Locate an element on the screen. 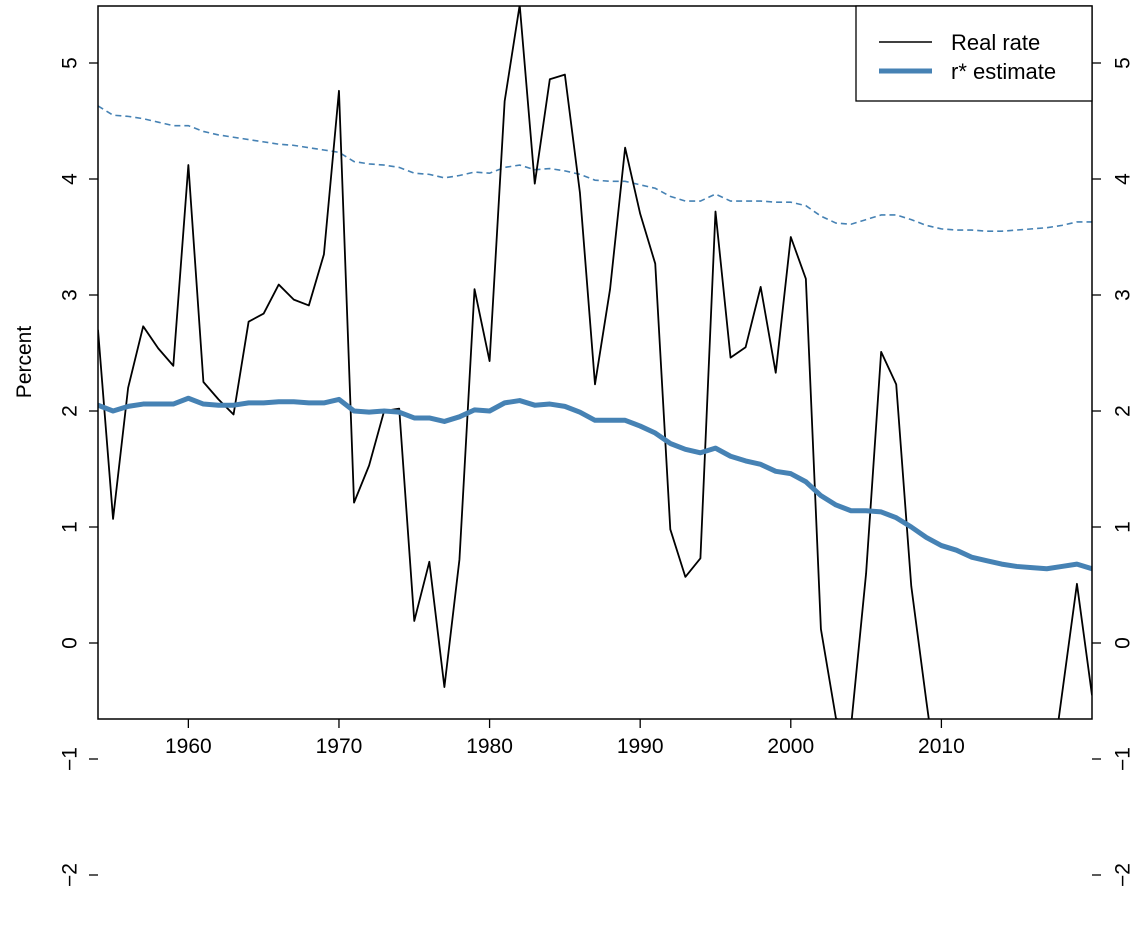 Image resolution: width=1143 pixels, height=939 pixels. y-tick-label-left: 3 is located at coordinates (69, 295).